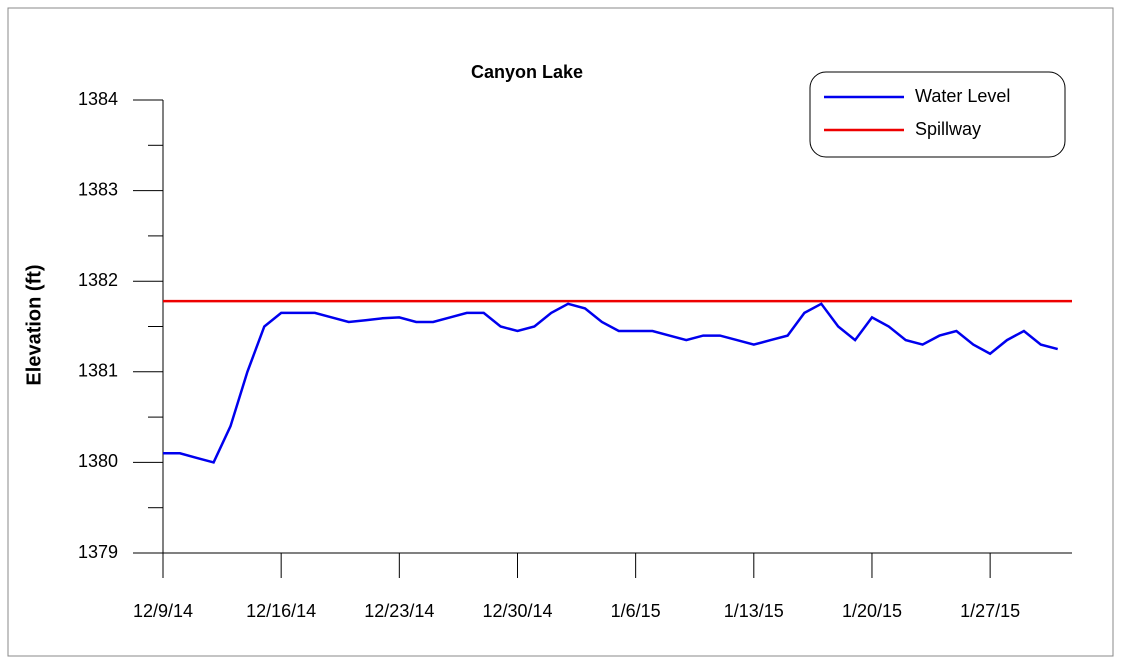  Describe the element at coordinates (527, 72) in the screenshot. I see `chart-title: Canyon Lake` at that location.